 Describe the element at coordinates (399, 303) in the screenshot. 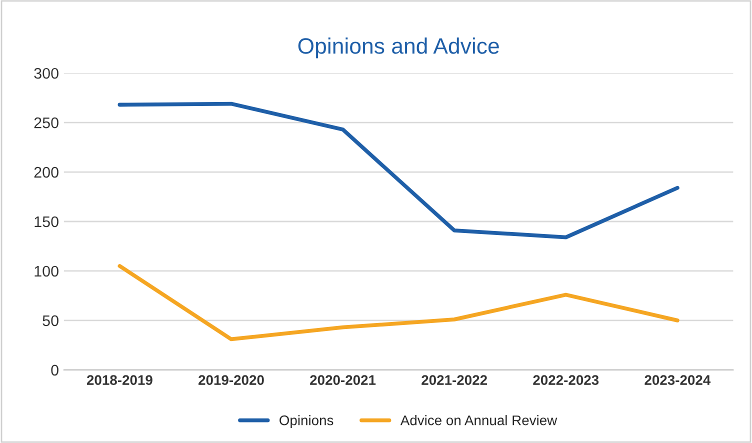

I see `line-series` at that location.